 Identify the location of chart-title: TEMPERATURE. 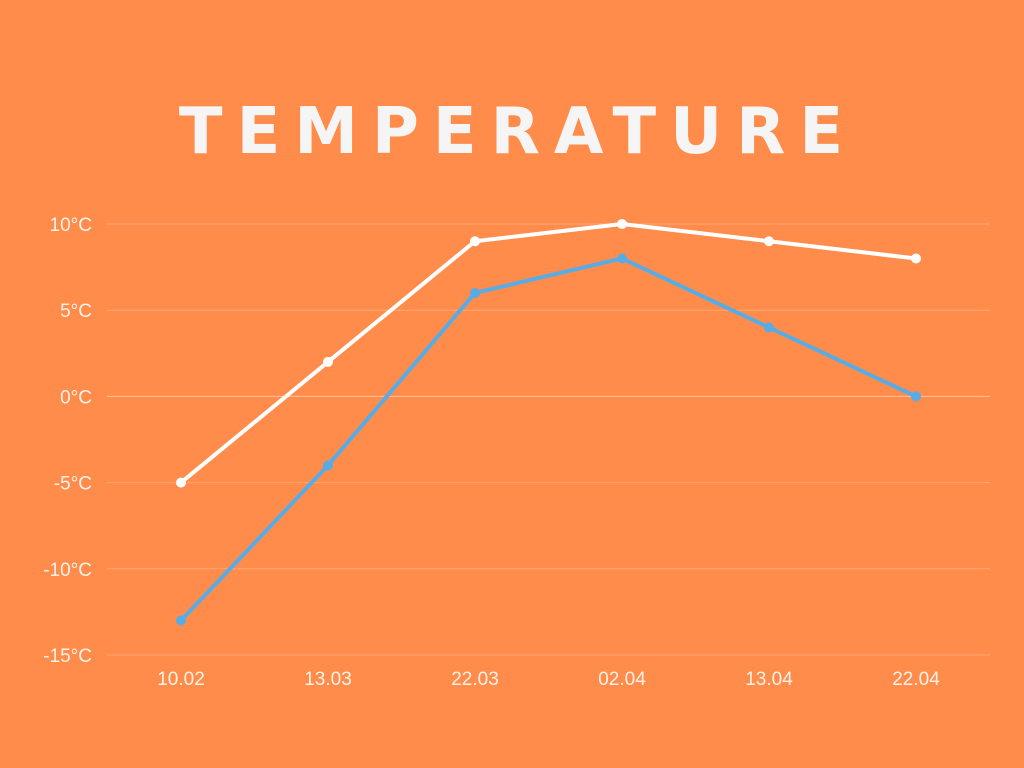
(518, 132).